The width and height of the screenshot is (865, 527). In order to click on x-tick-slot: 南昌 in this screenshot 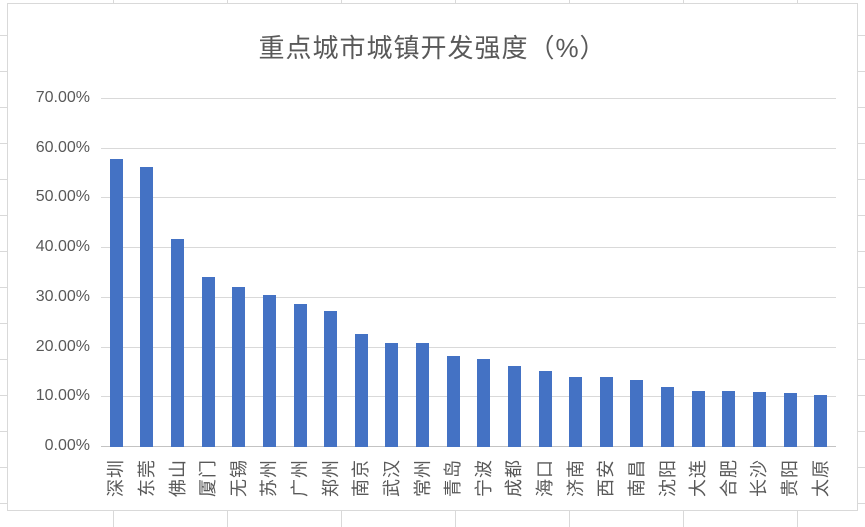, I will do `click(637, 480)`.